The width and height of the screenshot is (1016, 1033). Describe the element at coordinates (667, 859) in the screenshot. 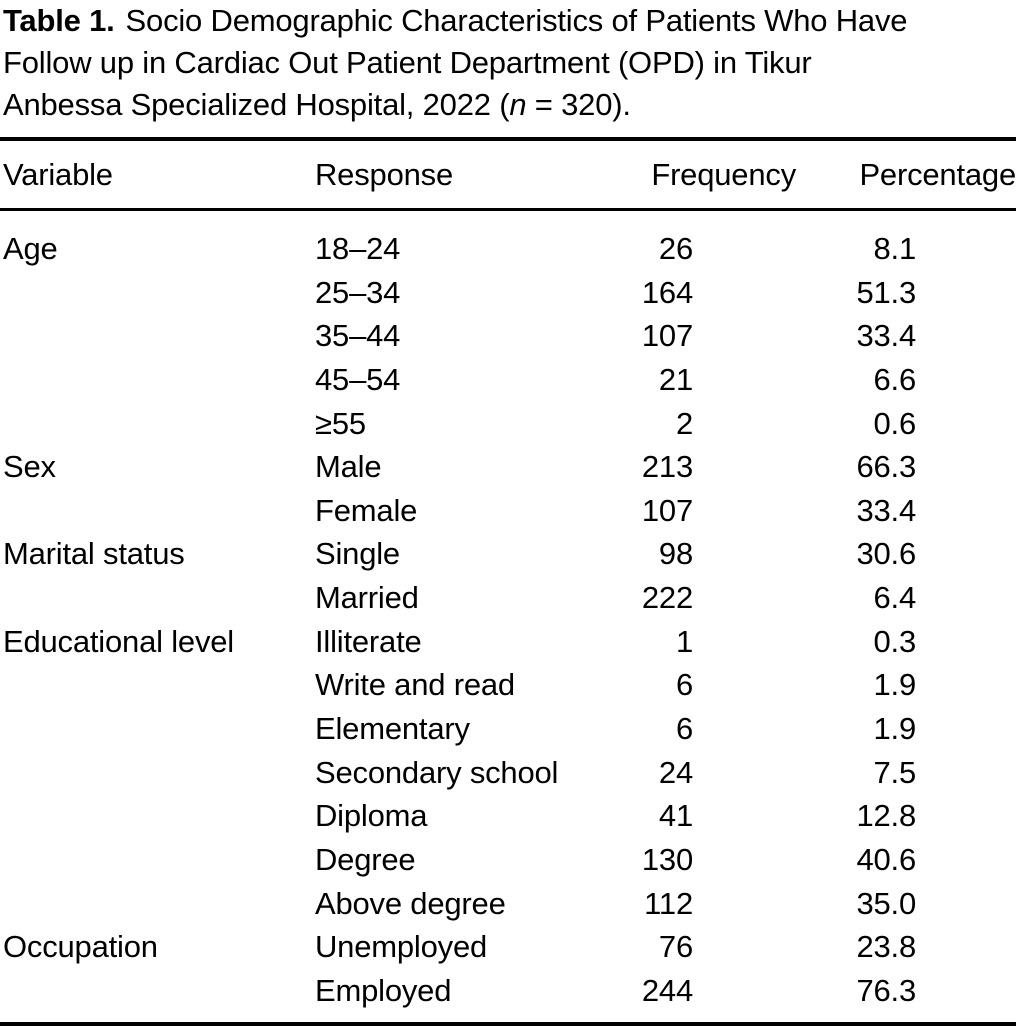

I see `cell-frequency: 130` at that location.